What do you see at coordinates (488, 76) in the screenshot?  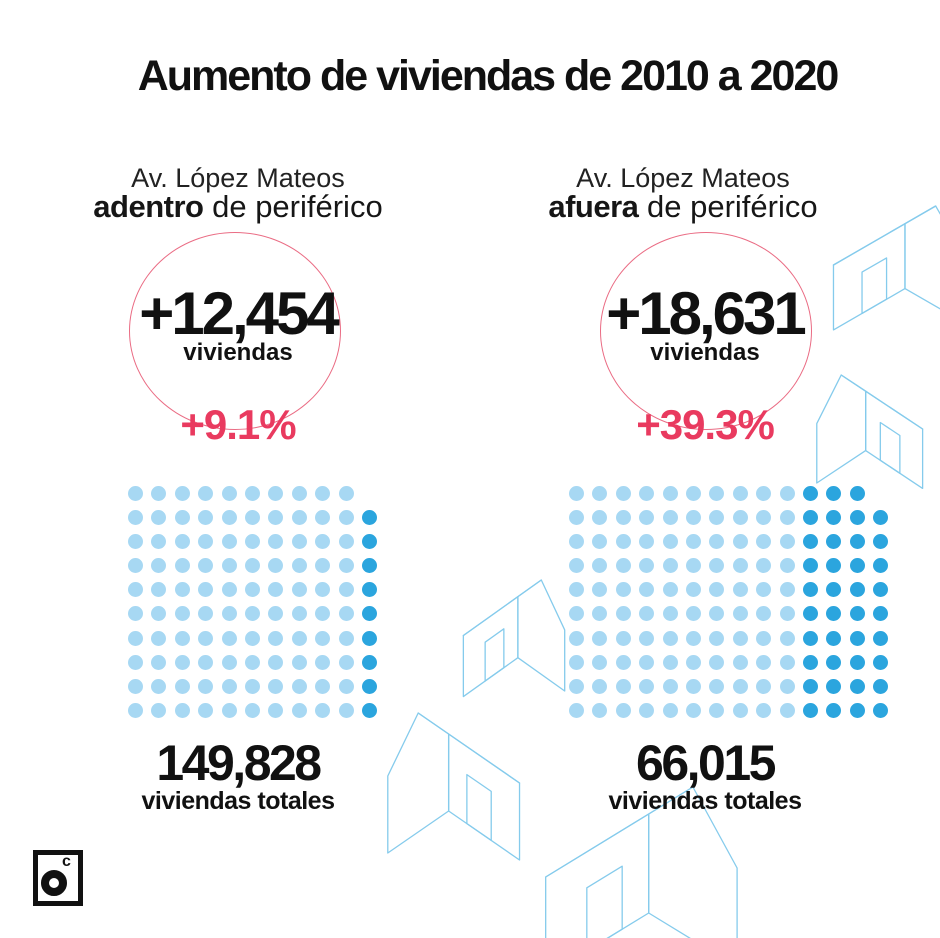 I see `page-title: Aumento de viviendas de 2010 a 2020` at bounding box center [488, 76].